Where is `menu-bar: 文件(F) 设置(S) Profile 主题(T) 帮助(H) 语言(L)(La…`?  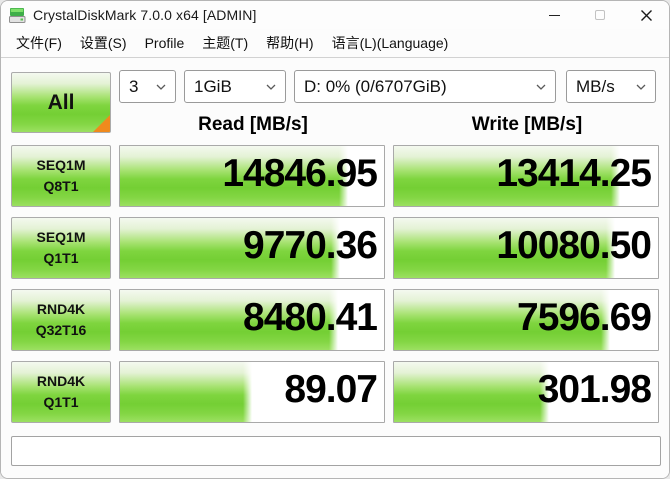 menu-bar: 文件(F) 设置(S) Profile 主题(T) 帮助(H) 语言(L)(La… is located at coordinates (335, 43).